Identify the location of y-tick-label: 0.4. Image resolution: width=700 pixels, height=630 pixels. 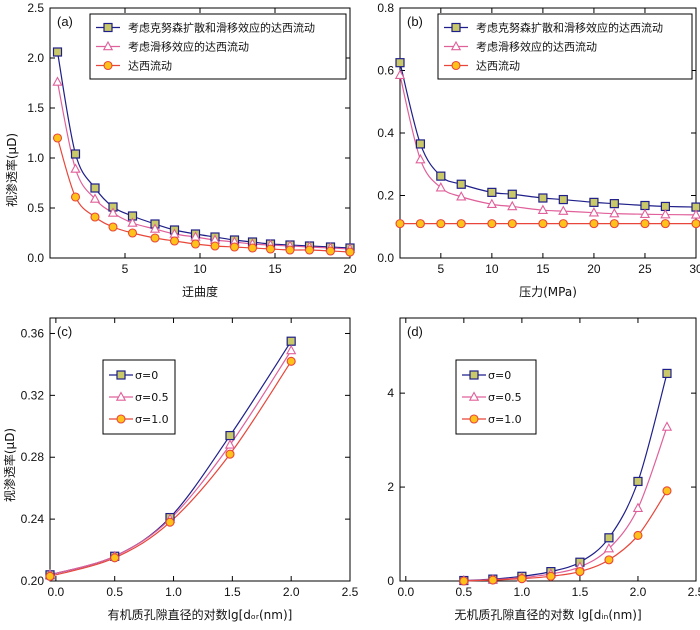
(385, 133).